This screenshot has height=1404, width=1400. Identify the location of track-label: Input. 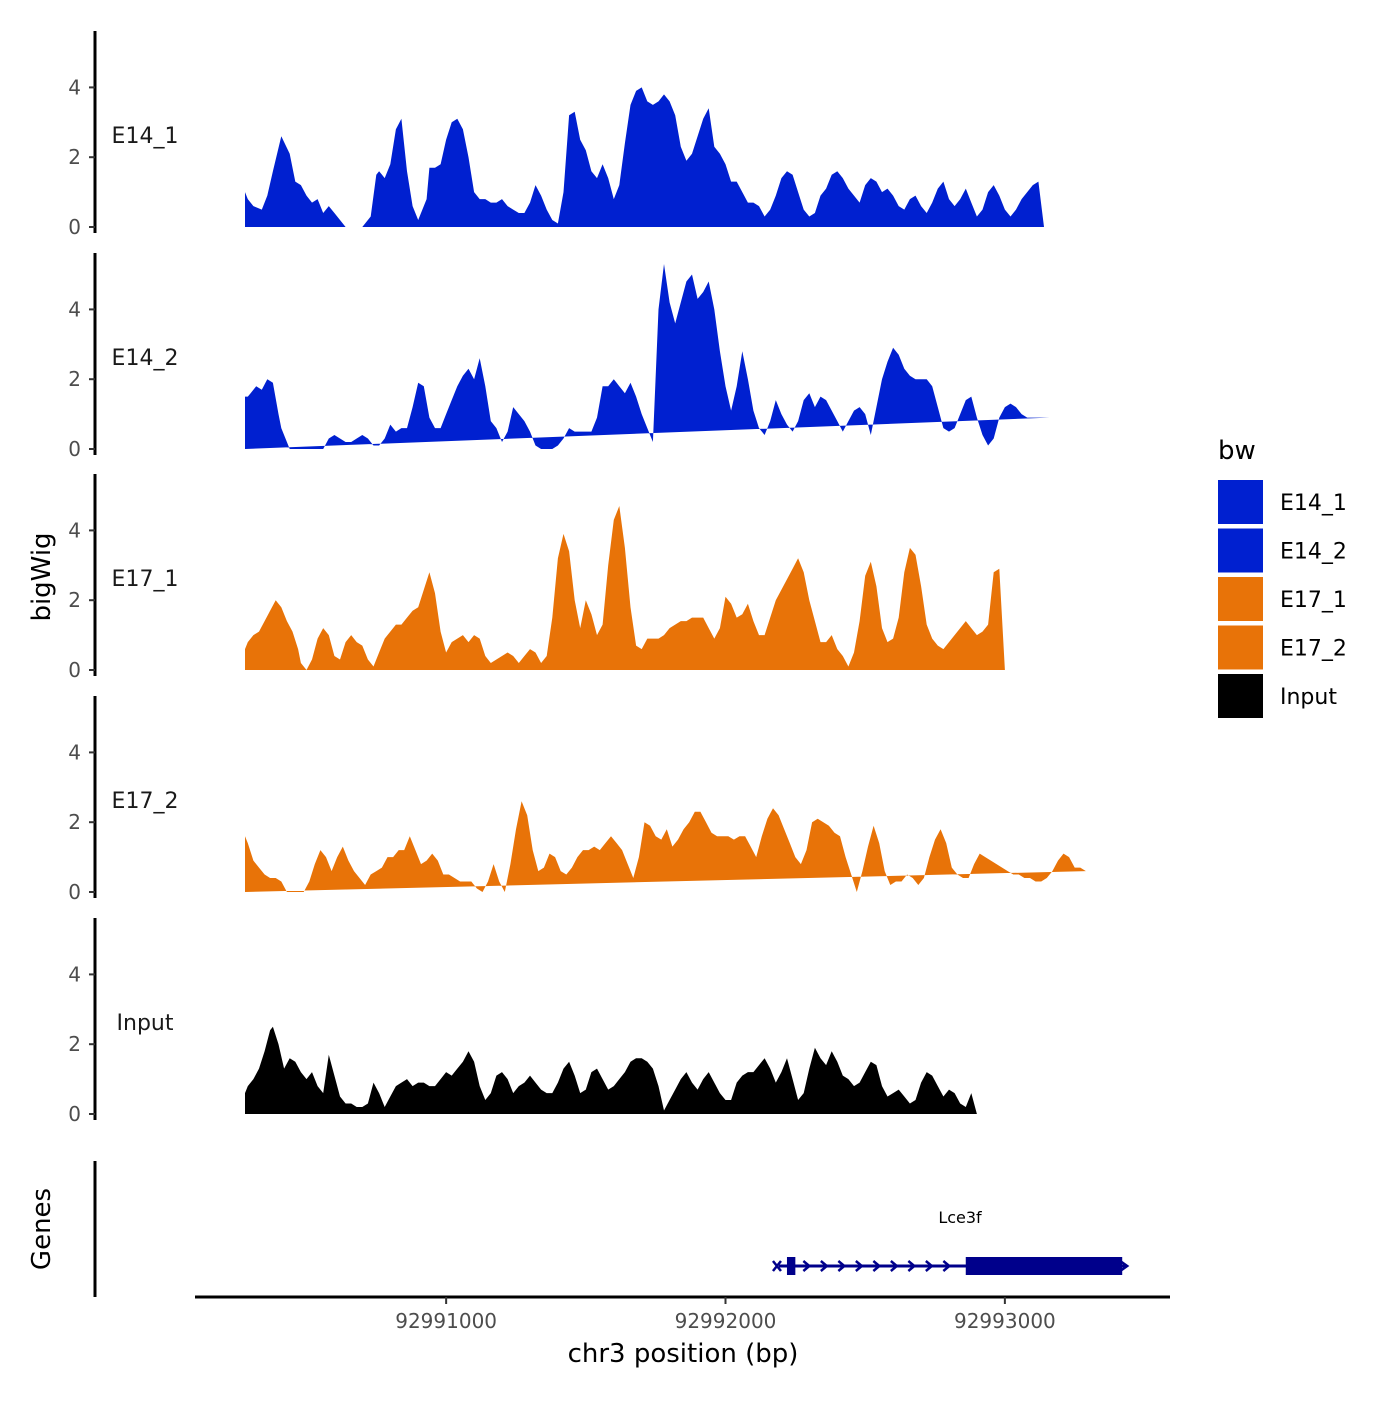
(145, 1023).